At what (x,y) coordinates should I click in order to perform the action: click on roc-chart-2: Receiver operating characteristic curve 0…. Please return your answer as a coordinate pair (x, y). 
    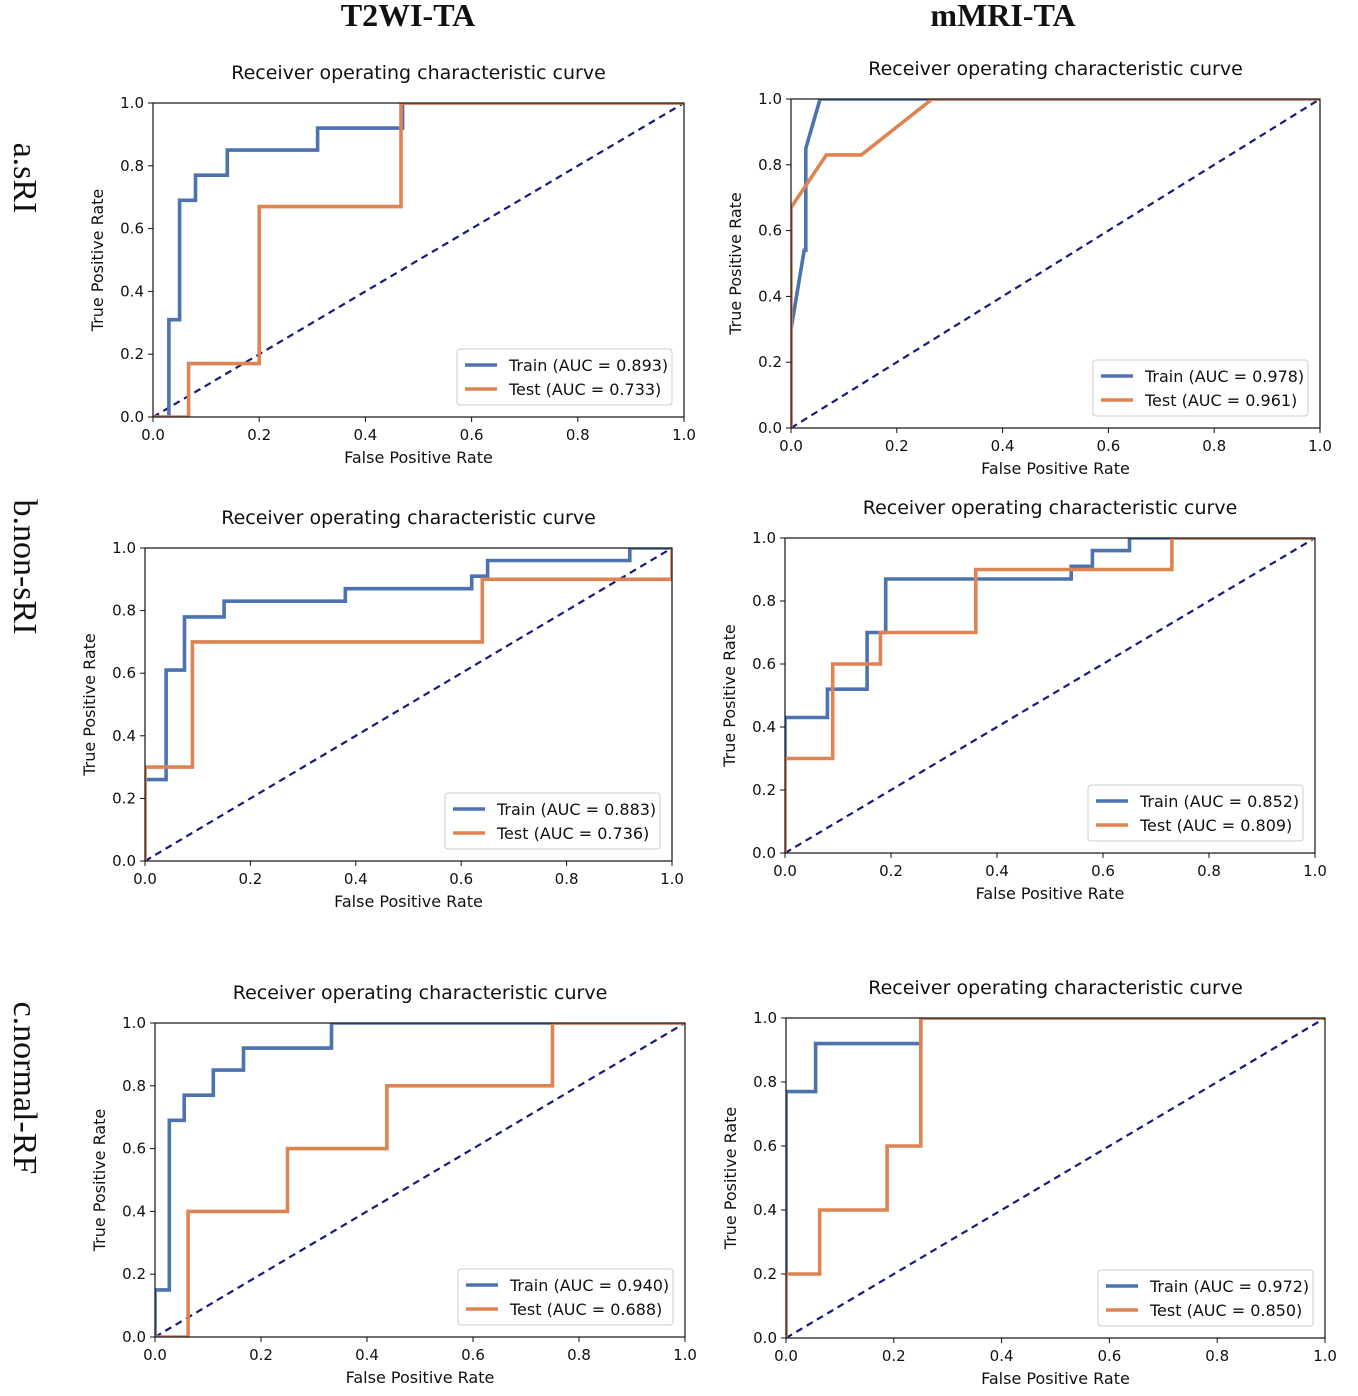
    Looking at the image, I should click on (1029, 268).